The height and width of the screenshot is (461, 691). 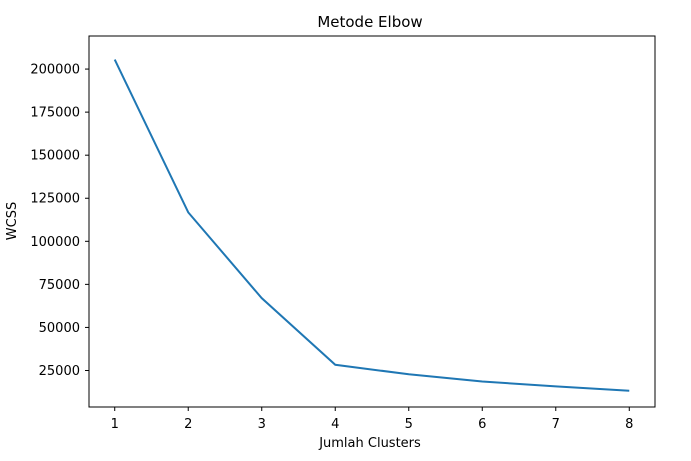 What do you see at coordinates (409, 424) in the screenshot?
I see `x-tick-label: 5` at bounding box center [409, 424].